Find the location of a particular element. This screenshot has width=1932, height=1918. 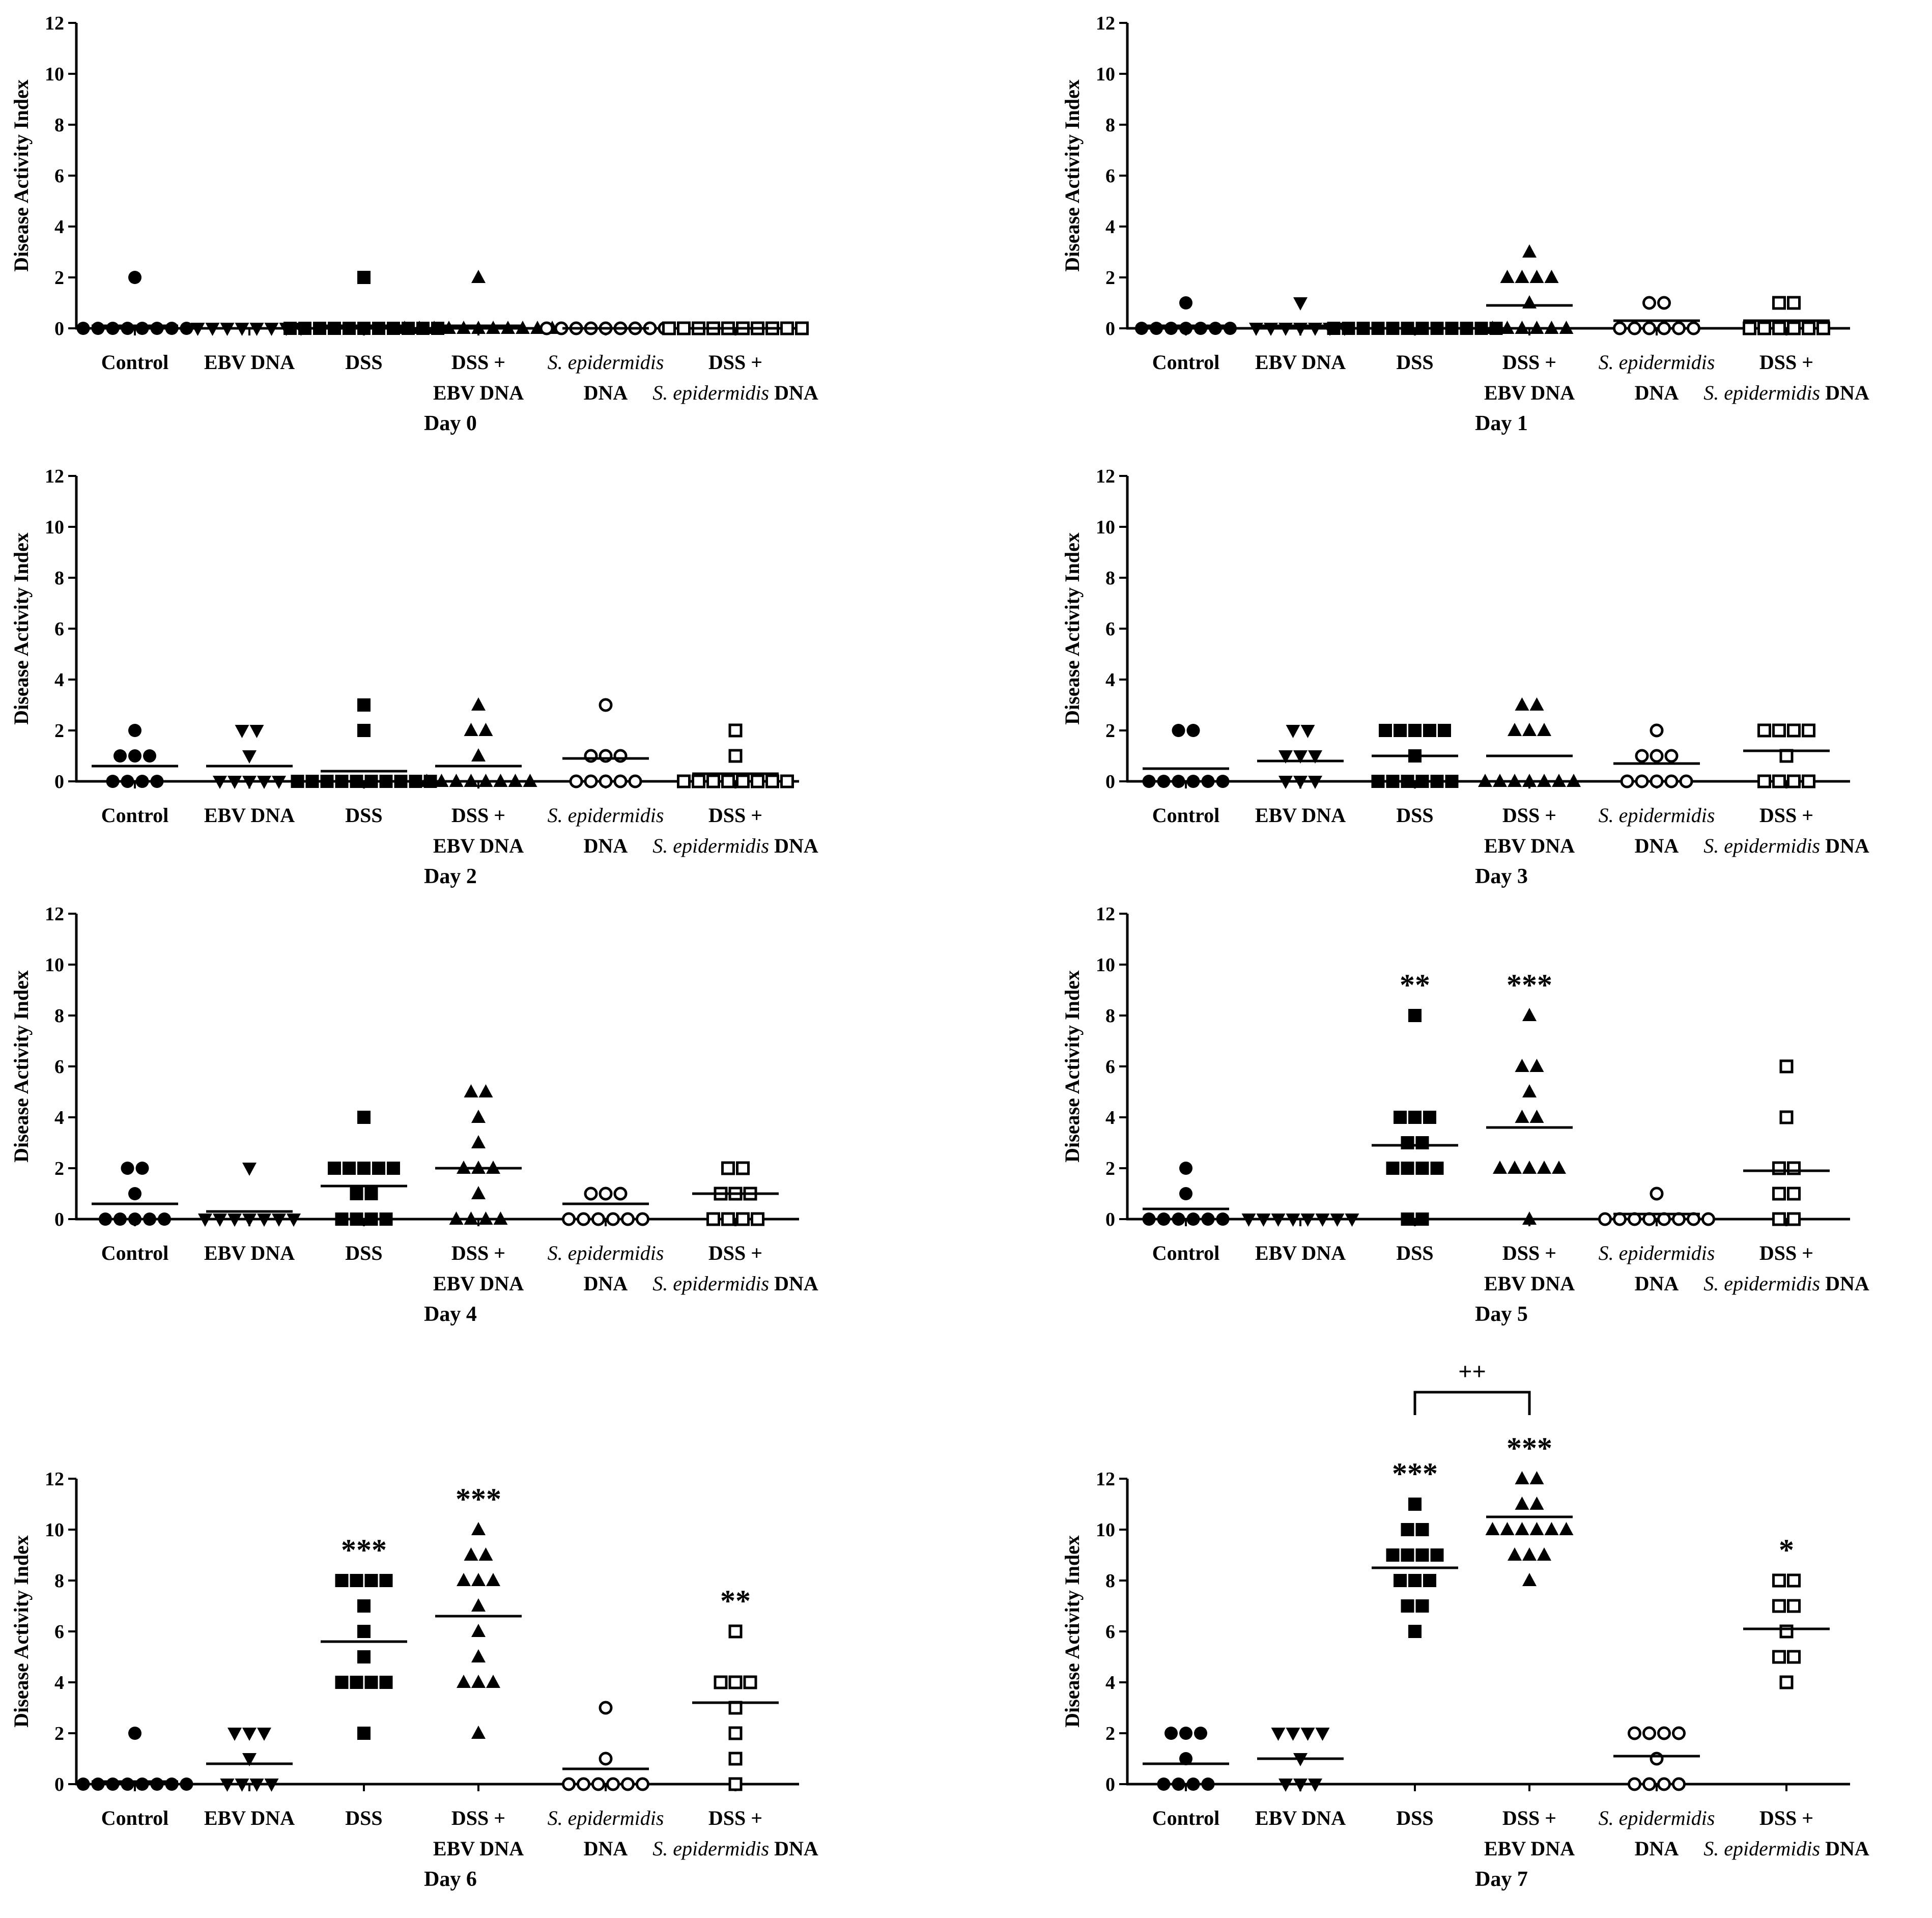

x-category-label: DSS + is located at coordinates (735, 1818).